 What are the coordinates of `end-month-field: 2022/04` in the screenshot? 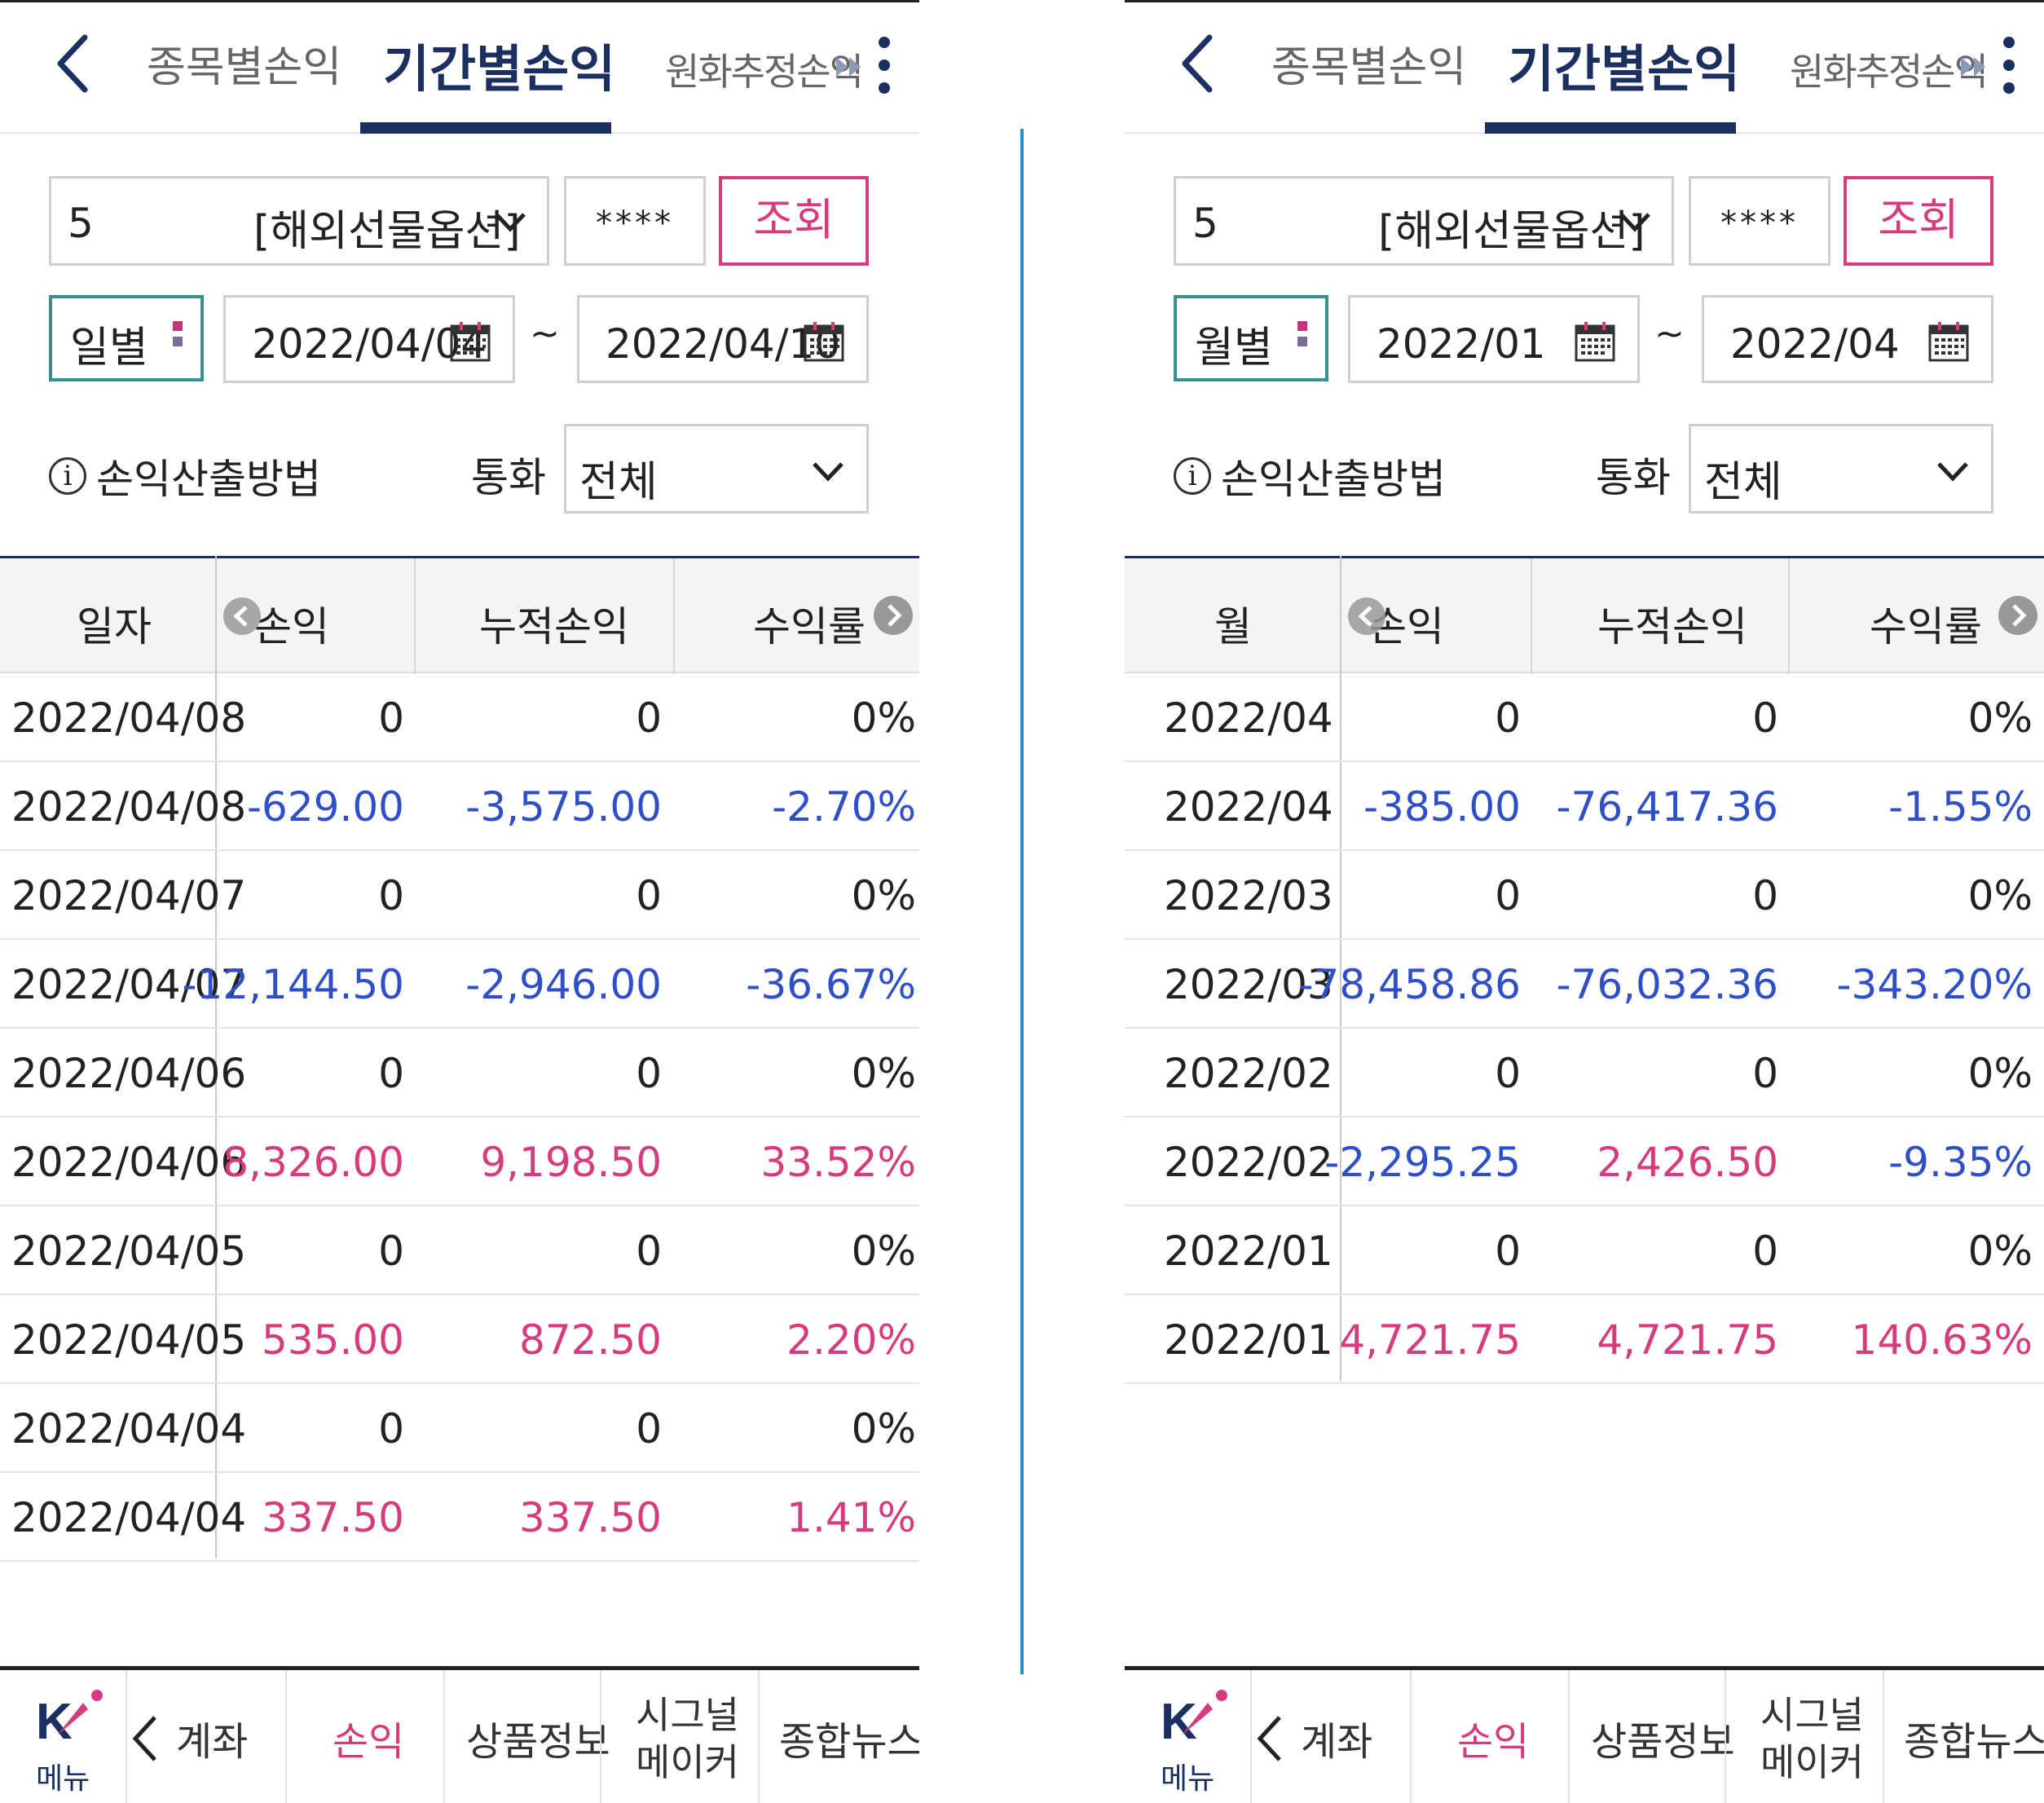 It's located at (1847, 339).